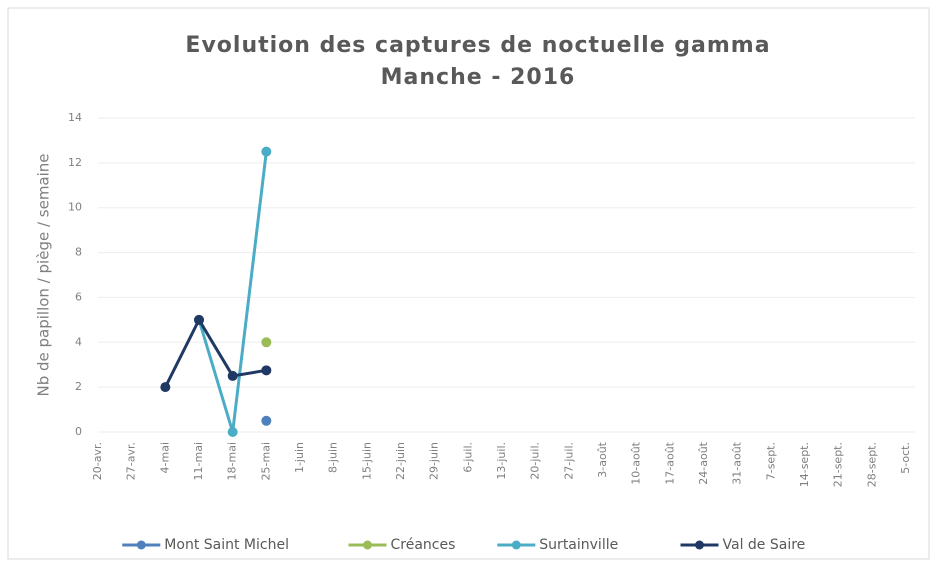  I want to click on legend-label: Val de Saire, so click(764, 545).